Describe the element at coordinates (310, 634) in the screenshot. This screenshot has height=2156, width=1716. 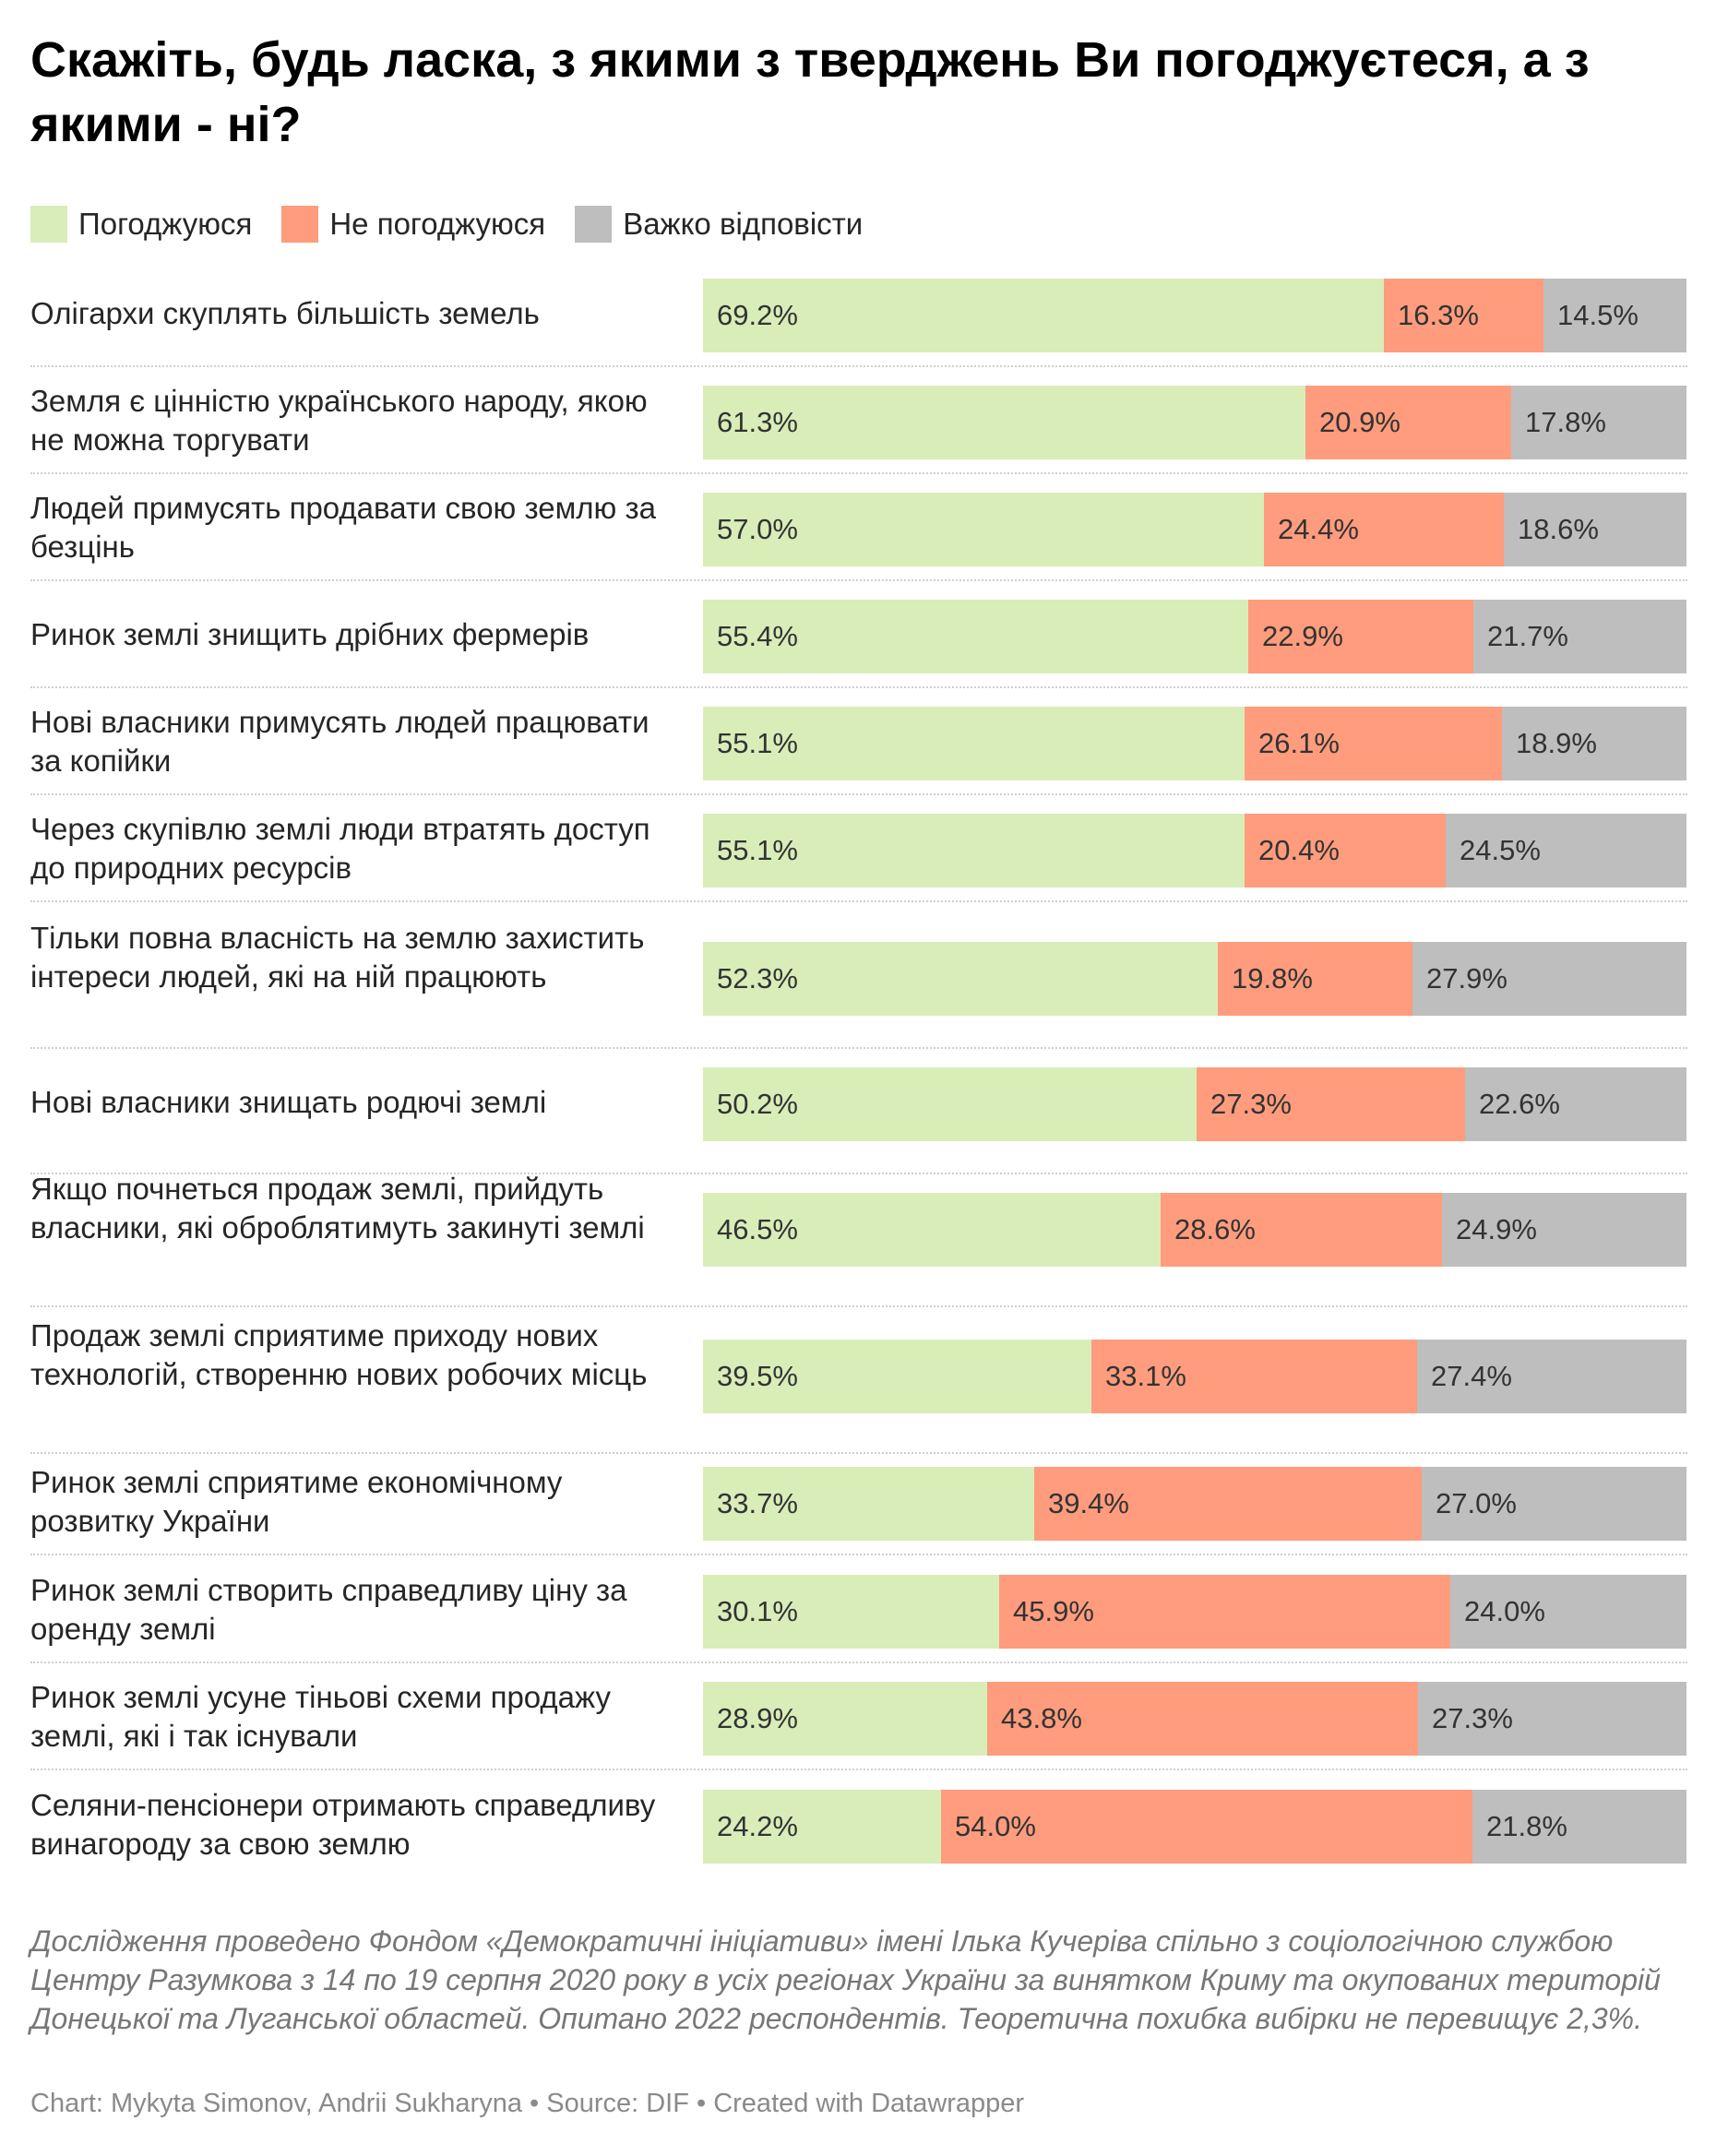
I see `row-label: Ринок землі знищить дрібних фермерів` at that location.